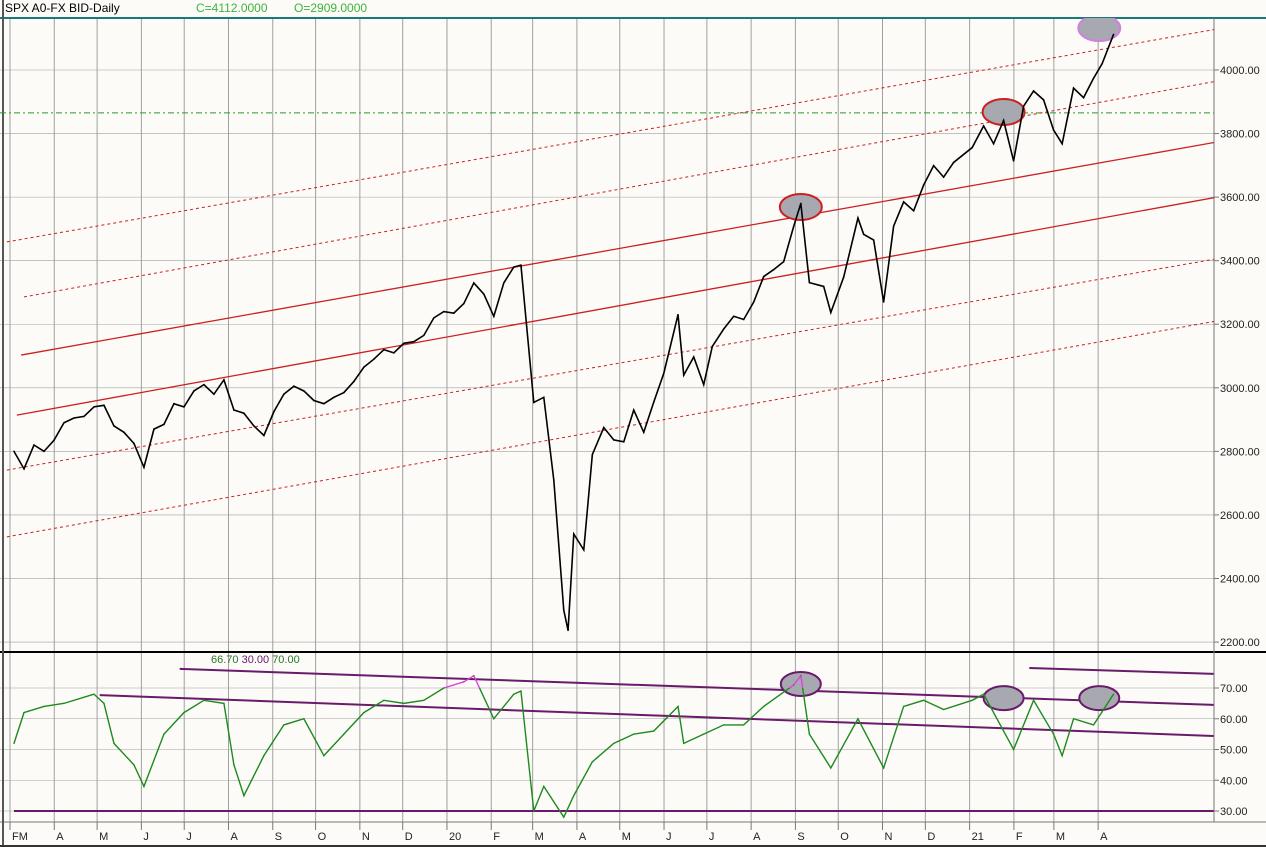 The height and width of the screenshot is (847, 1266). I want to click on highlight-ellipse, so click(1003, 111).